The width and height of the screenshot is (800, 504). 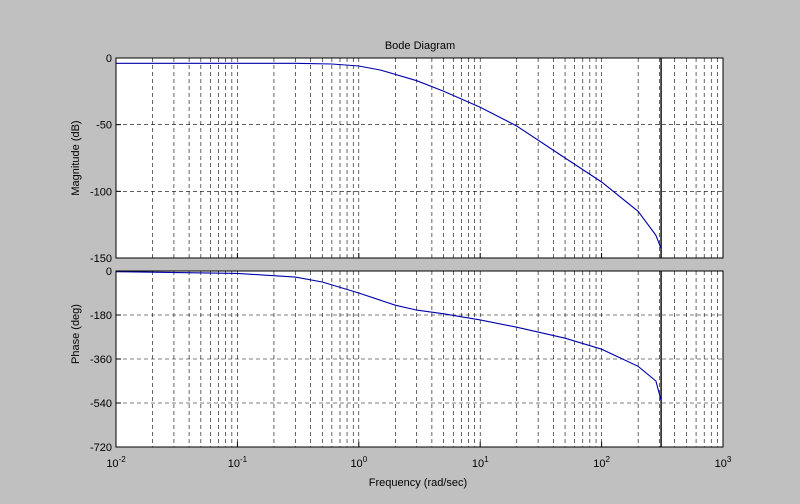 What do you see at coordinates (104, 126) in the screenshot?
I see `y-tick-label: -50` at bounding box center [104, 126].